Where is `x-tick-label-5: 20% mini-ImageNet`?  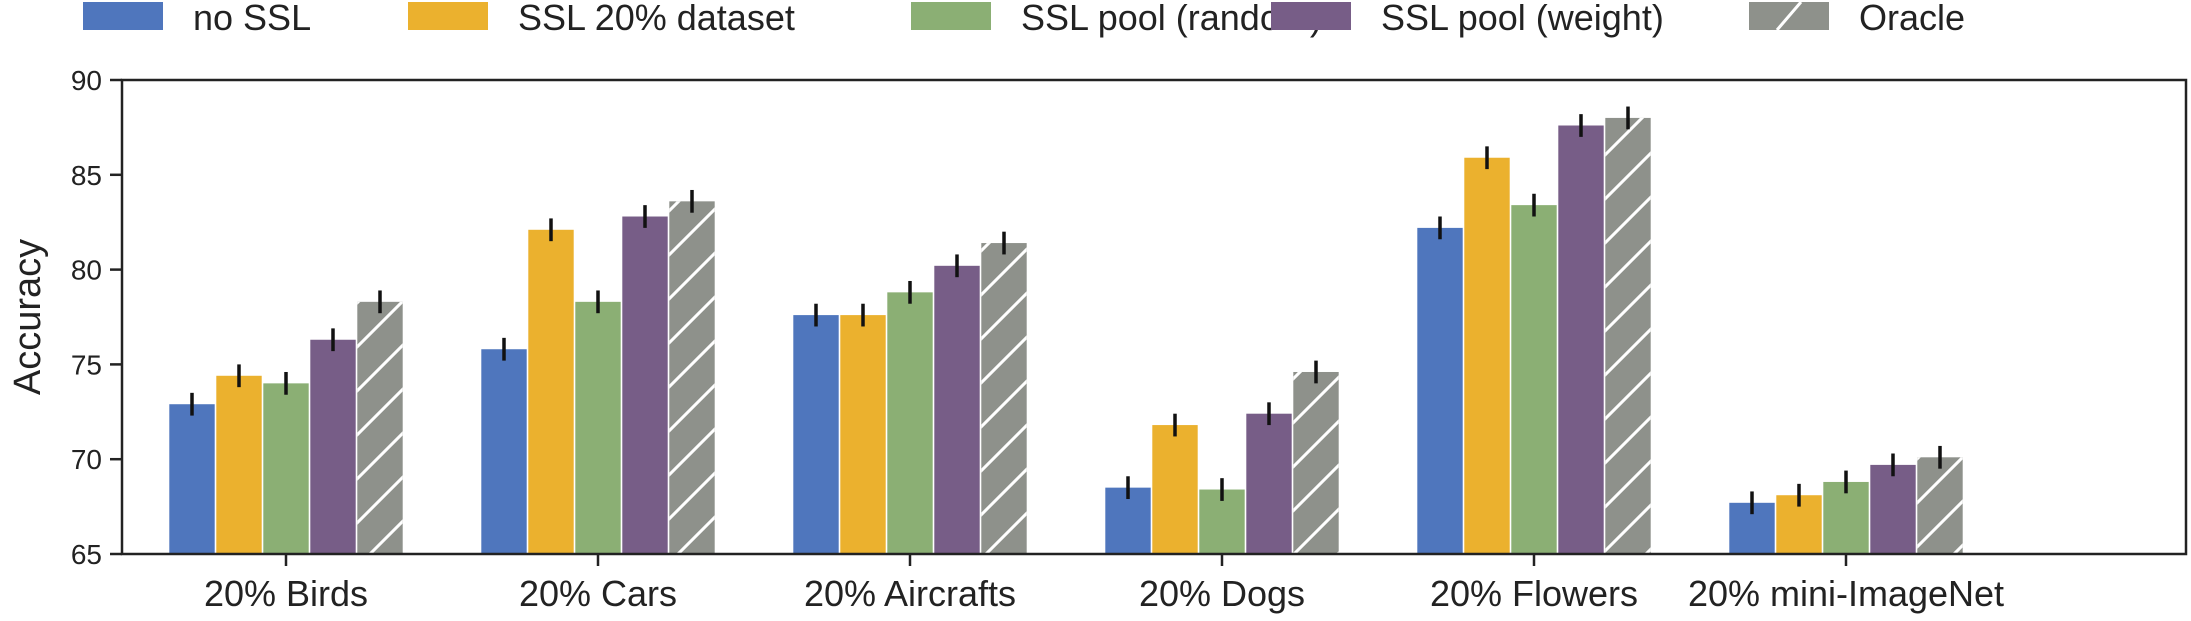 x-tick-label-5: 20% mini-ImageNet is located at coordinates (1846, 593).